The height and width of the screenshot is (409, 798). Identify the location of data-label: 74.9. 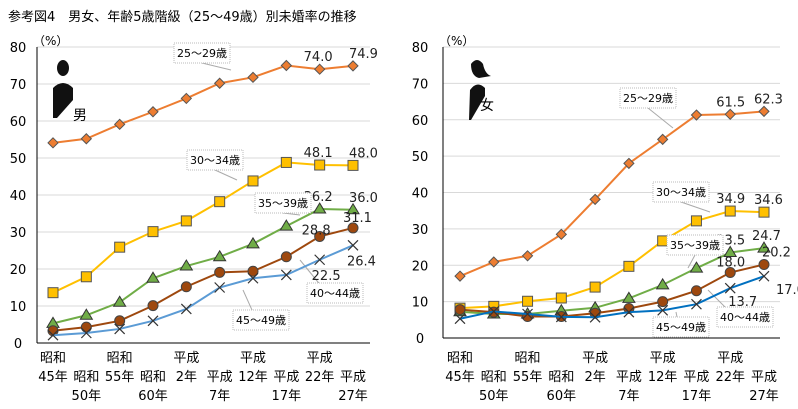
(363, 54).